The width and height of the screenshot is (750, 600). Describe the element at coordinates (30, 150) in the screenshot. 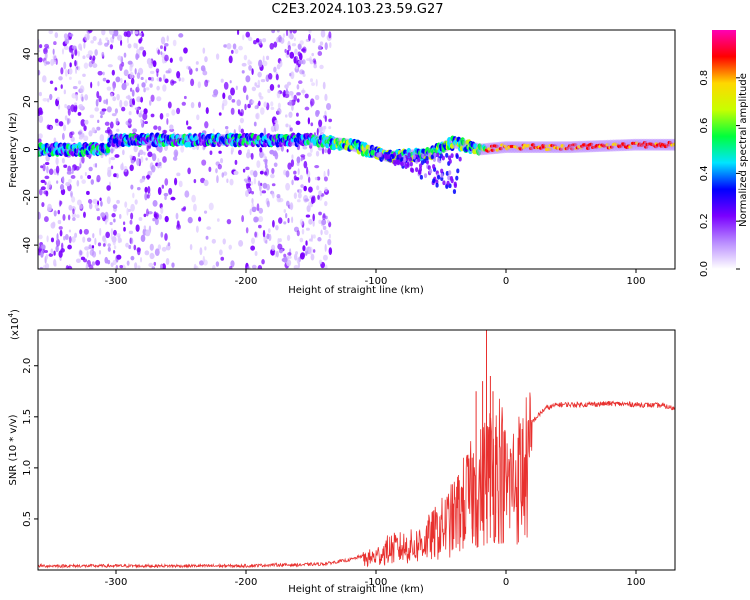

I see `spectrogram-y-ticks: -40 -20 0 20 40` at that location.